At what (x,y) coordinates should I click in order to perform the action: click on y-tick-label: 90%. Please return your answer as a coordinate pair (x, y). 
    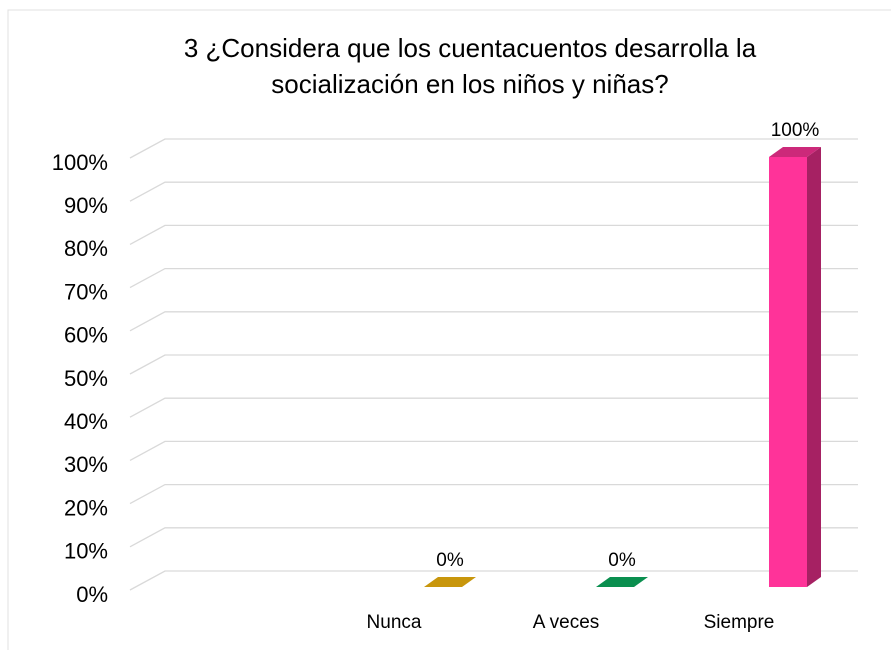
    Looking at the image, I should click on (86, 205).